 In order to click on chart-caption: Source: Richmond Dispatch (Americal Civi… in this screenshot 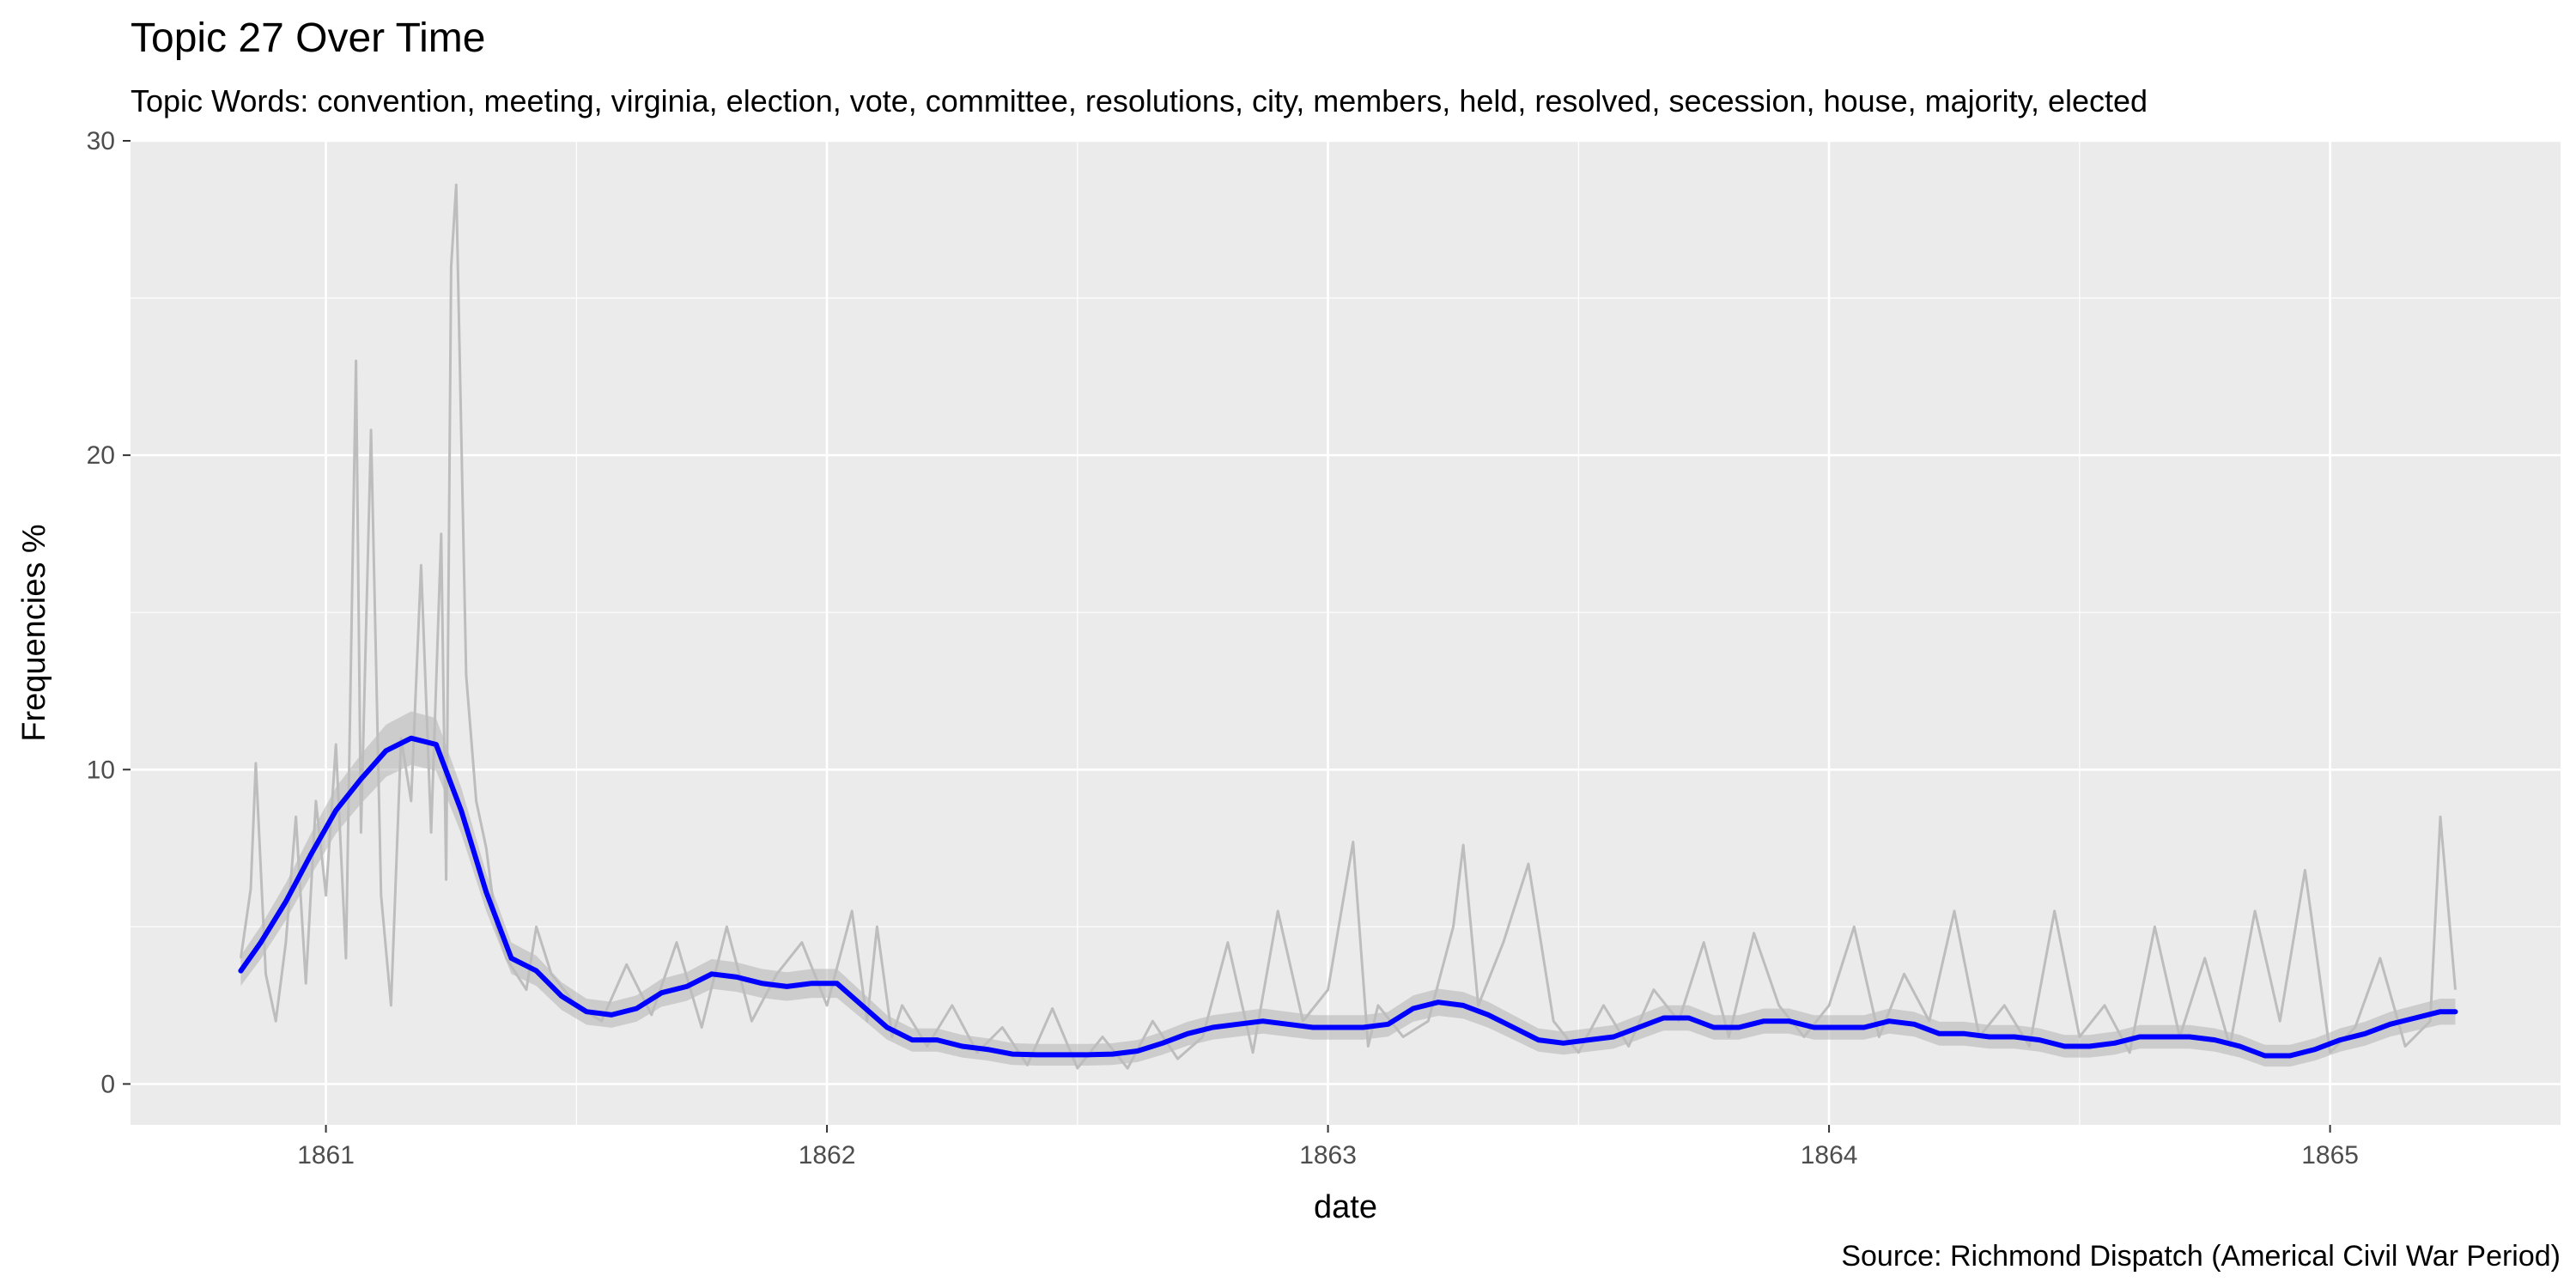, I will do `click(2201, 1257)`.